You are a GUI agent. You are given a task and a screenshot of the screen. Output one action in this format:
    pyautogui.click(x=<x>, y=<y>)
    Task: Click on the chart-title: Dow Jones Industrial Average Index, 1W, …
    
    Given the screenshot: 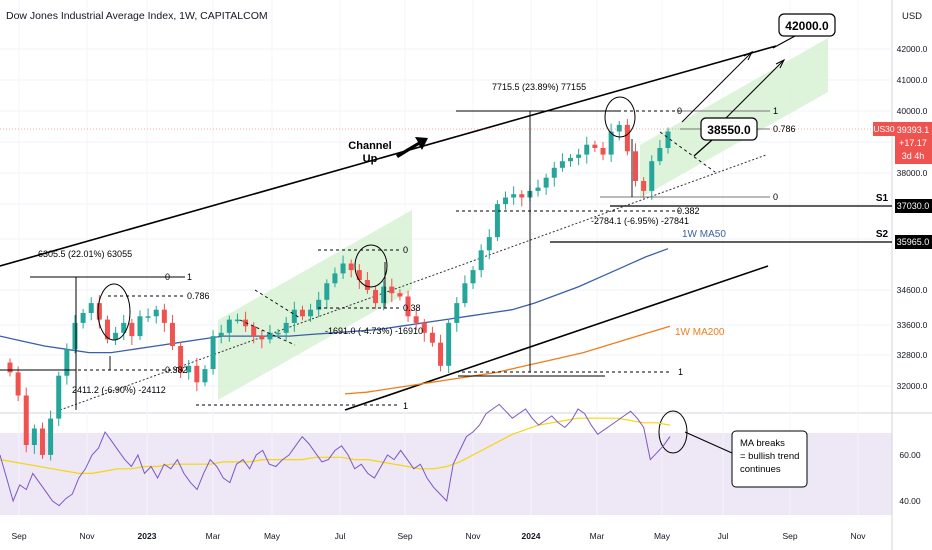 What is the action you would take?
    pyautogui.click(x=137, y=16)
    